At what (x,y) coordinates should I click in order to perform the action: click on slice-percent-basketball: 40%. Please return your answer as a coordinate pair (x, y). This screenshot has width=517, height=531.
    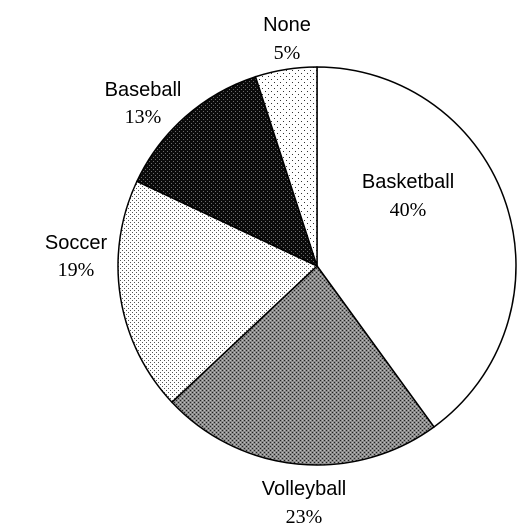
    Looking at the image, I should click on (408, 210).